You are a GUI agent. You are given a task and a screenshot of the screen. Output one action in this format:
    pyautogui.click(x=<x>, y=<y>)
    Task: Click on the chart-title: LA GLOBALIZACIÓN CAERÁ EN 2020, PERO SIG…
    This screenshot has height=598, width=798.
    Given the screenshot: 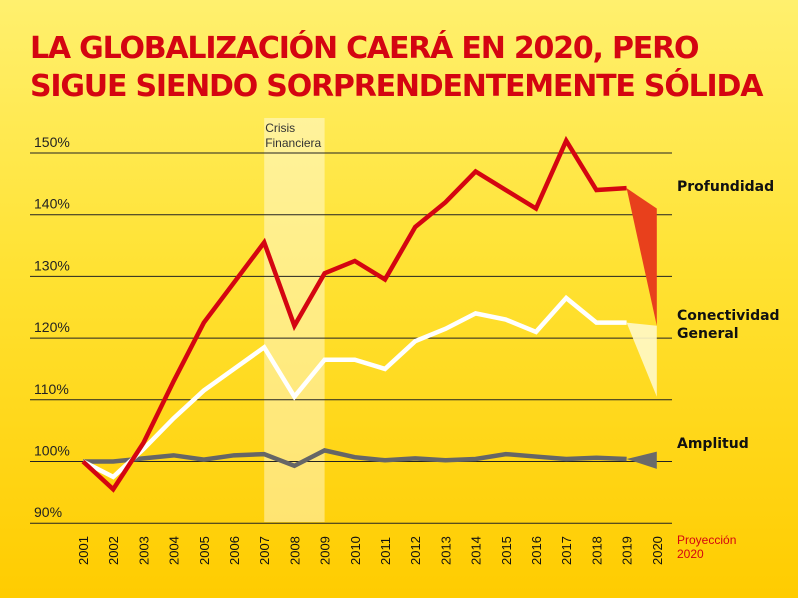 What is the action you would take?
    pyautogui.click(x=396, y=67)
    